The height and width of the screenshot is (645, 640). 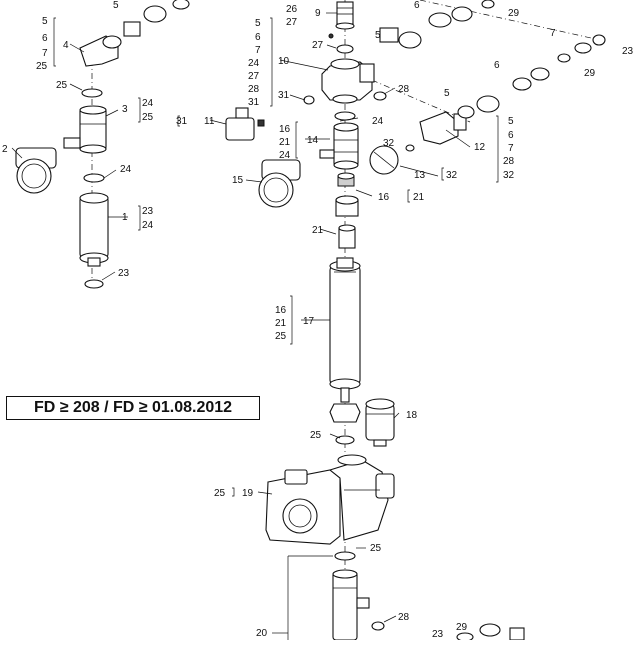 I want to click on label-24-left-c: 24, so click(x=148, y=225).